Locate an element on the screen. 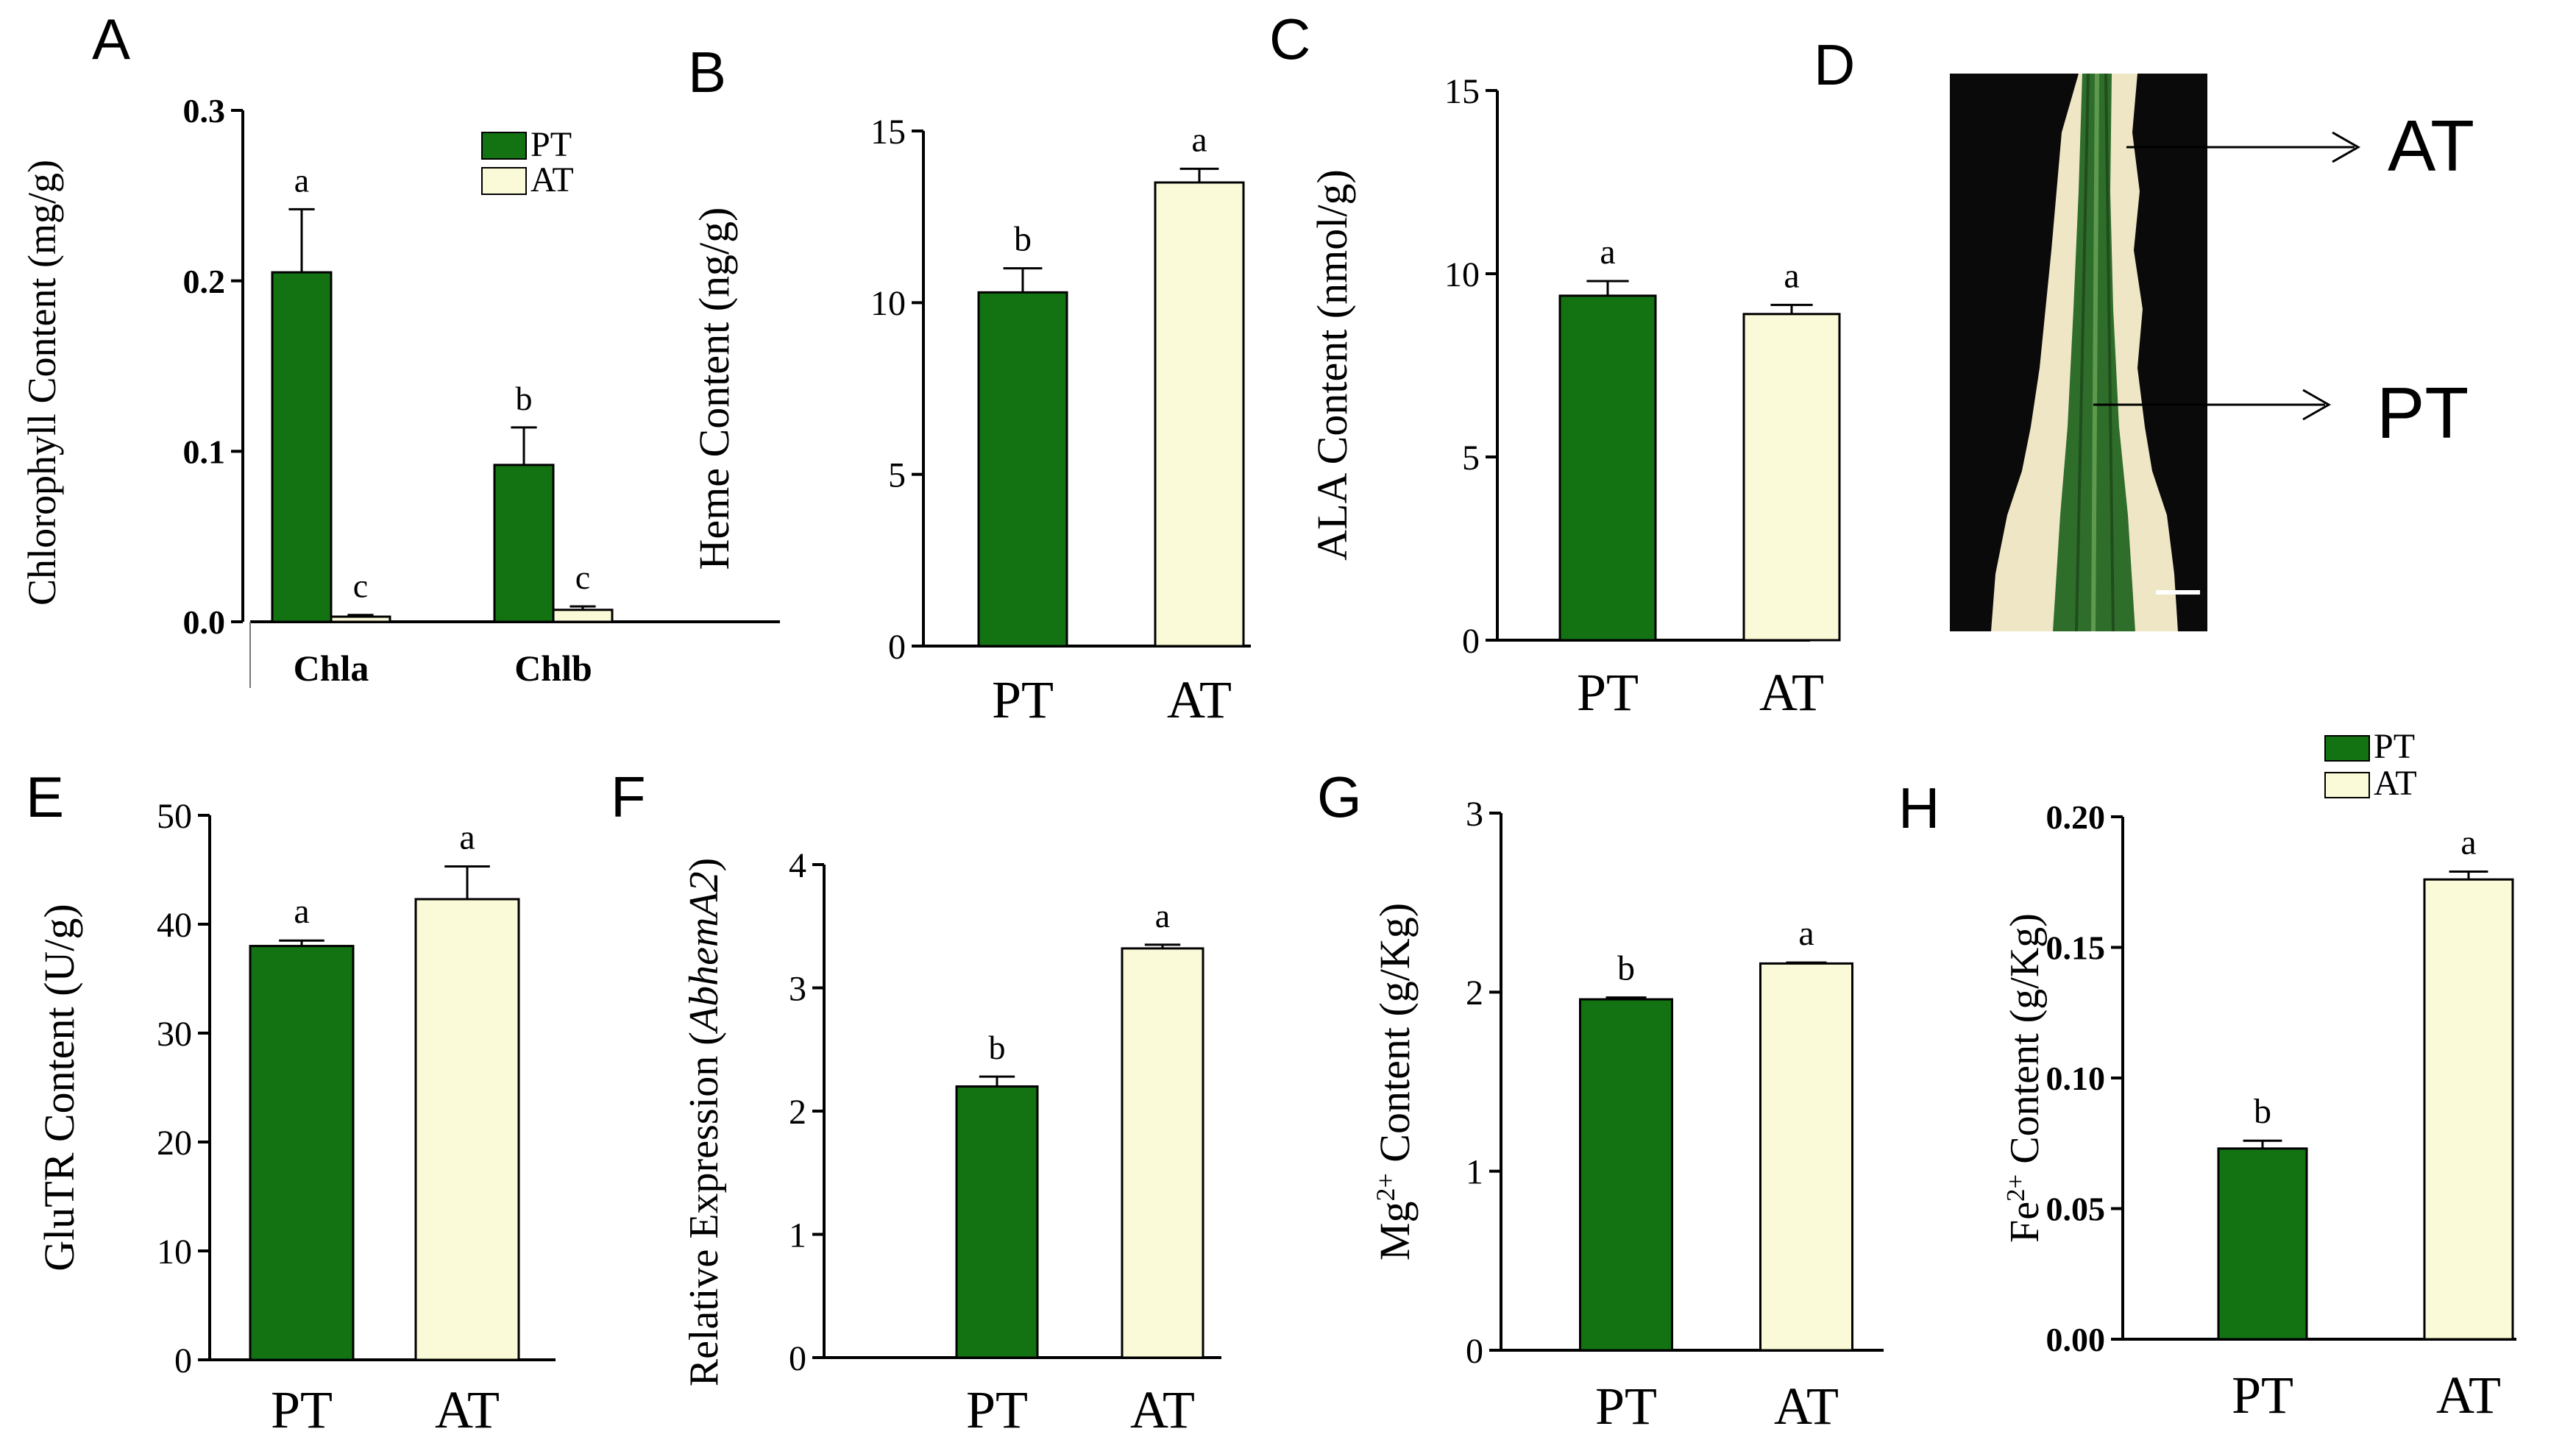  chart-panel-b: Heme Content (ng/g) 0 5 10 15 b PT a AT is located at coordinates (970, 421).